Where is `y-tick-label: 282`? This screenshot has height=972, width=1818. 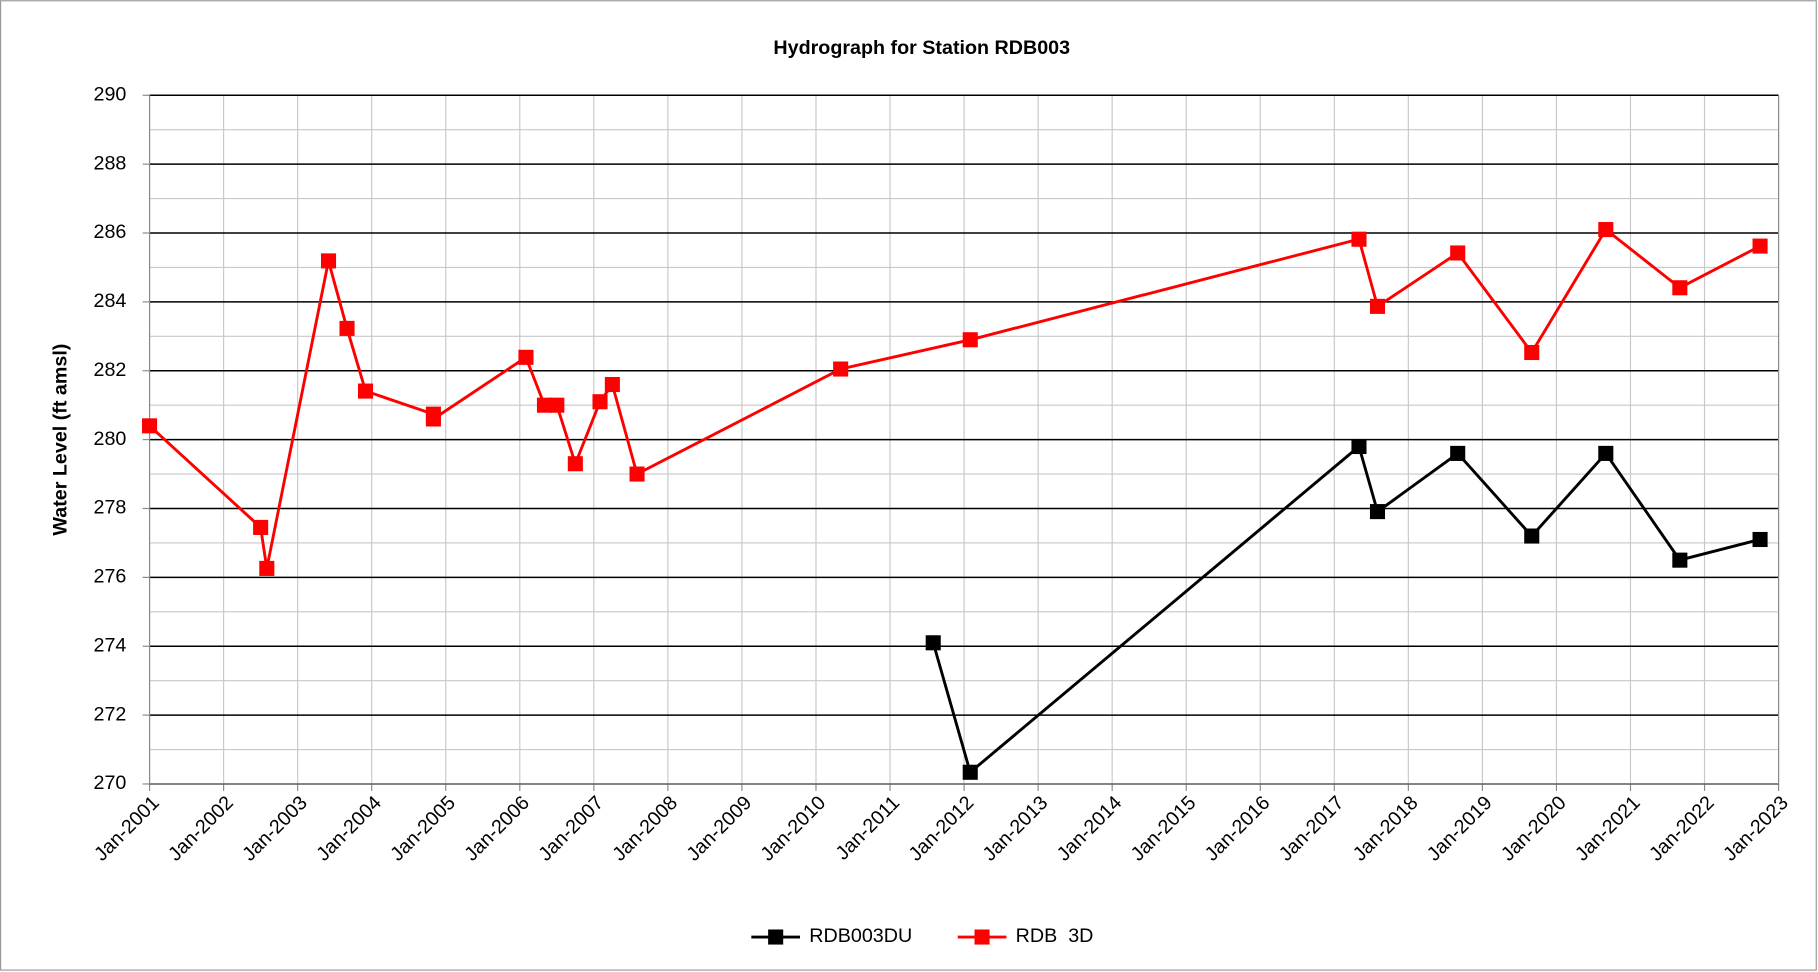
y-tick-label: 282 is located at coordinates (110, 370).